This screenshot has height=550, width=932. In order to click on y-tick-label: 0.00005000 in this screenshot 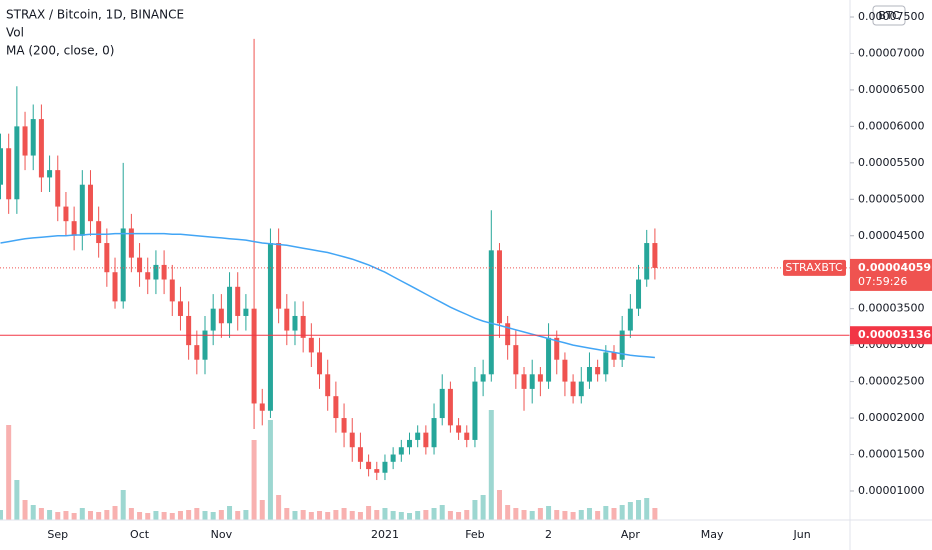, I will do `click(891, 198)`.